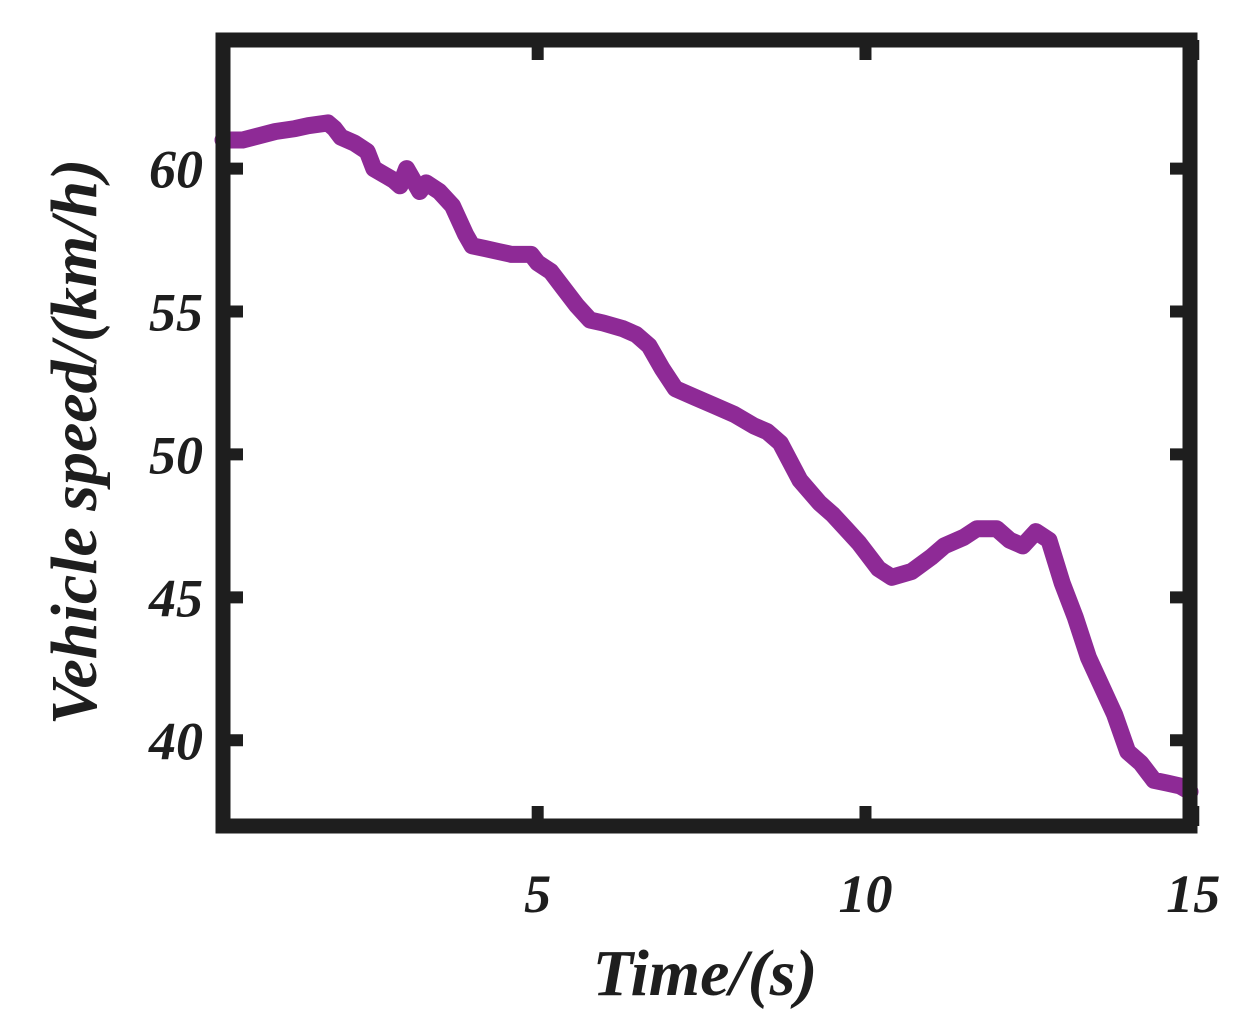  I want to click on y-tick-label: 60, so click(176, 170).